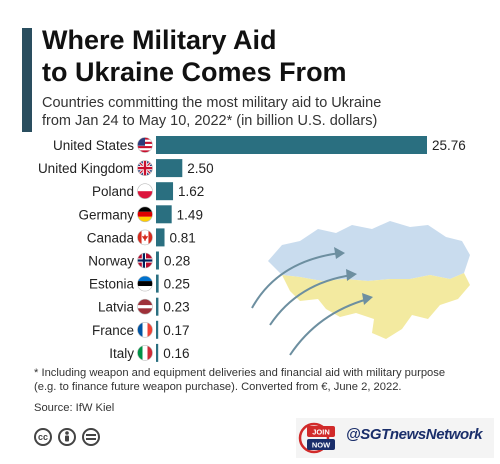 The image size is (500, 464). I want to click on value-label: 2.50, so click(200, 168).